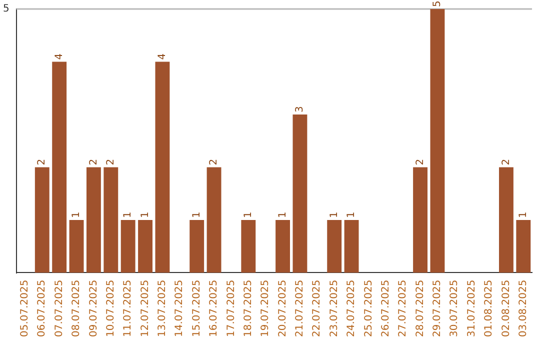 The width and height of the screenshot is (540, 340). What do you see at coordinates (420, 309) in the screenshot?
I see `x-tick-label: 28.07.2025` at bounding box center [420, 309].